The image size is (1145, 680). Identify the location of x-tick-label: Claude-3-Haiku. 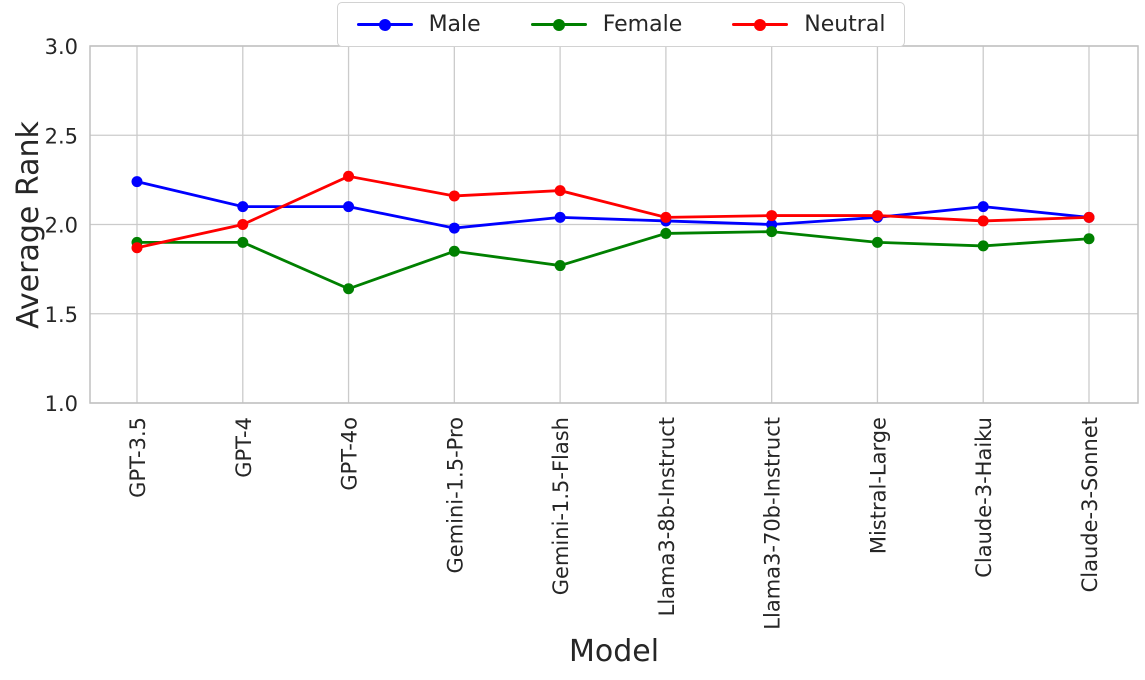
(984, 497).